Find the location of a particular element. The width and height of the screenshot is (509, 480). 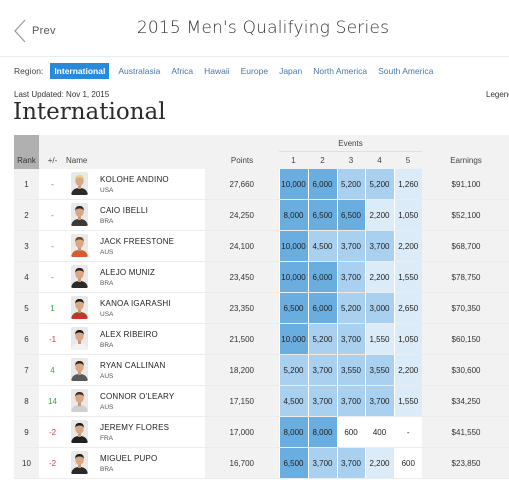

region-tab-japan: Japan is located at coordinates (291, 71).